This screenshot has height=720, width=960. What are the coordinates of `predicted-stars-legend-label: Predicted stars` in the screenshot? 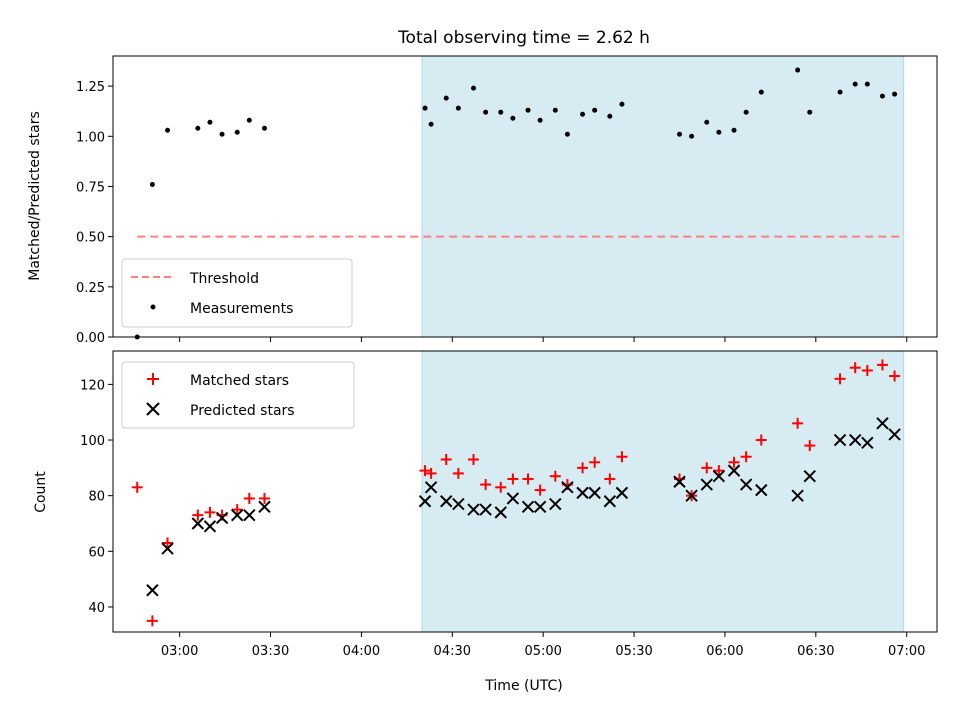 It's located at (242, 411).